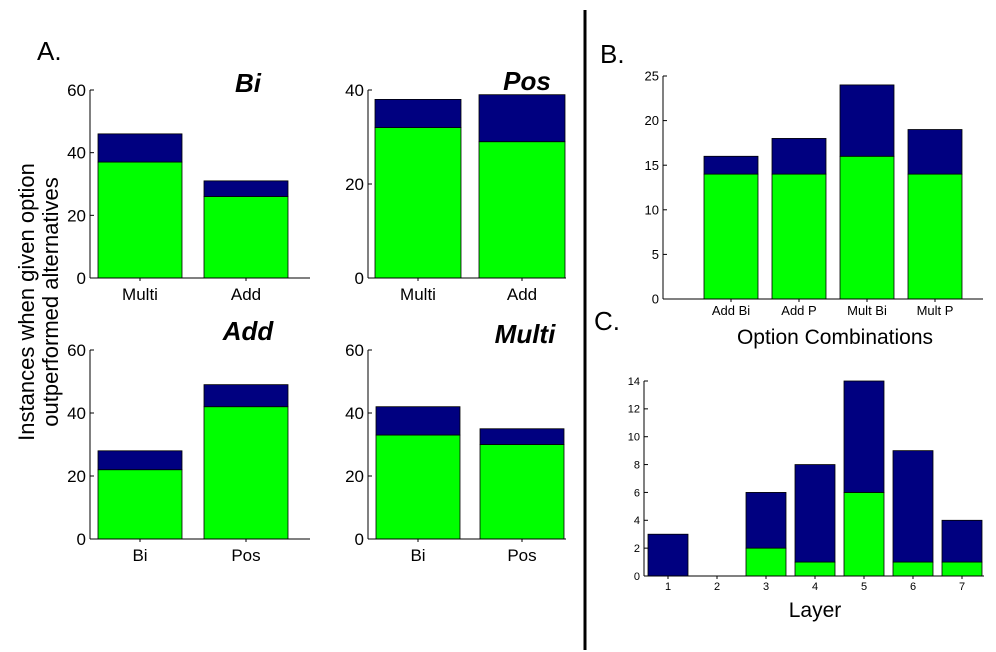 Image resolution: width=996 pixels, height=652 pixels. I want to click on chart-a3: 0 20 40 60 Bi Pos Add, so click(188, 440).